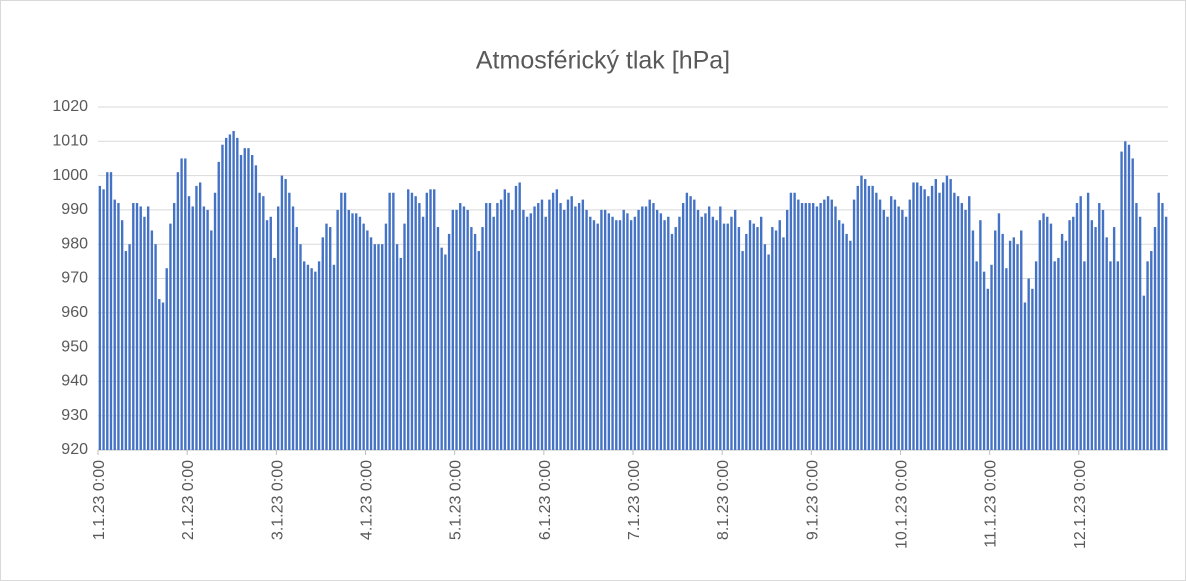 This screenshot has width=1186, height=581. I want to click on x-tick-label: 5.1.23 0:00, so click(456, 500).